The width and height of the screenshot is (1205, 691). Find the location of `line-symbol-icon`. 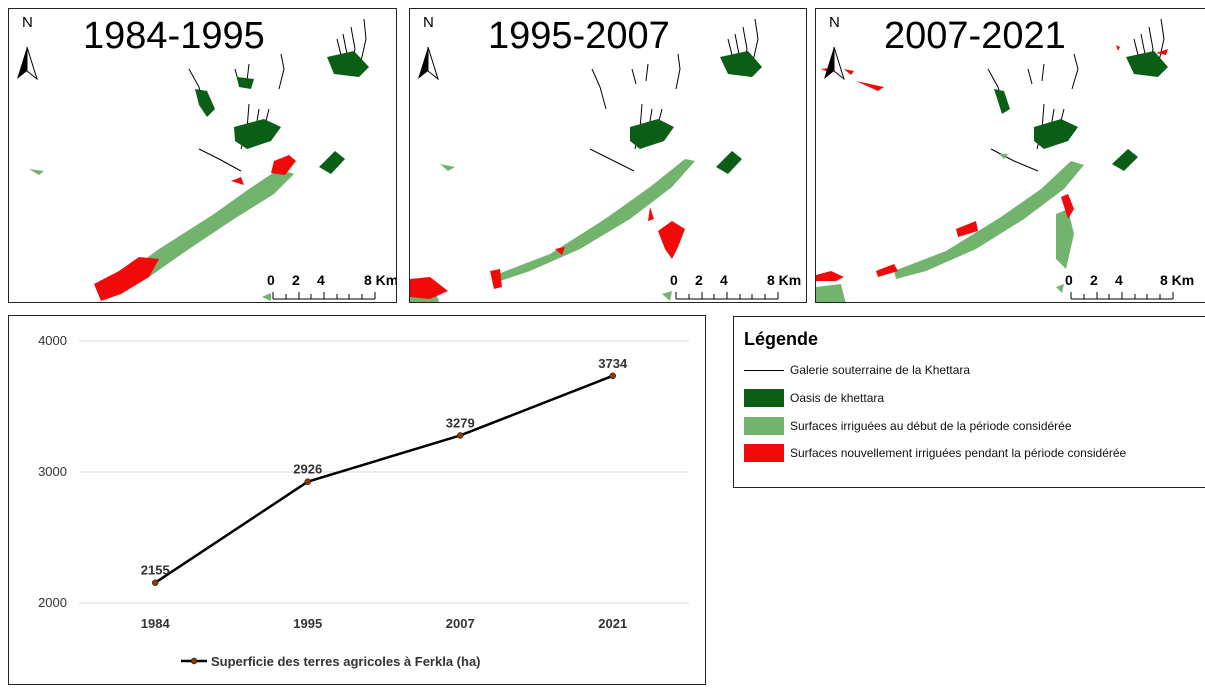

line-symbol-icon is located at coordinates (764, 370).